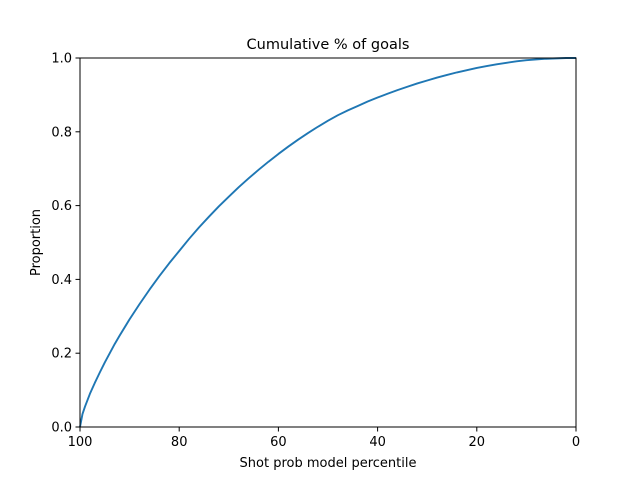 This screenshot has width=640, height=480. What do you see at coordinates (61, 206) in the screenshot?
I see `y-tick-label: 0.6` at bounding box center [61, 206].